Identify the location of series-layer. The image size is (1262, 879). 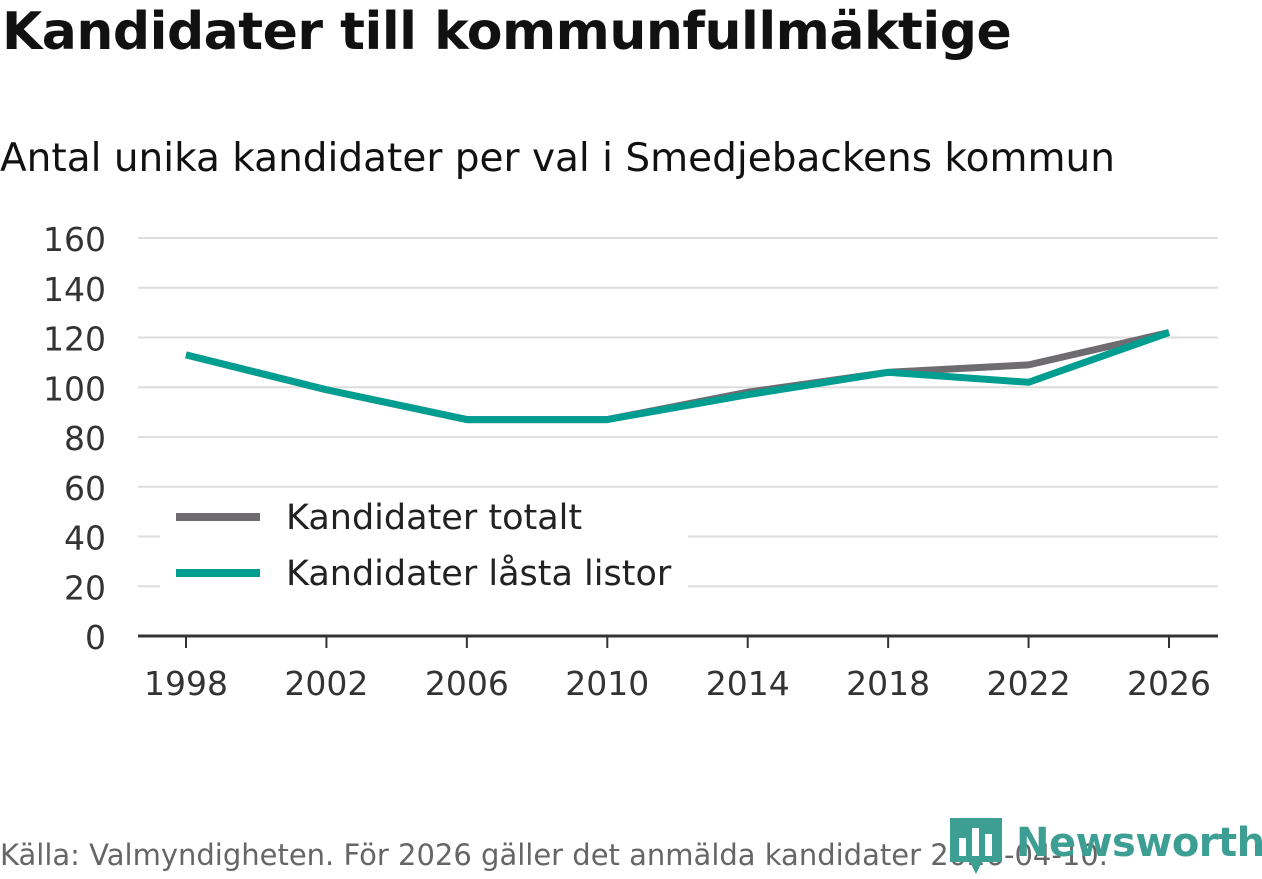
(678, 376).